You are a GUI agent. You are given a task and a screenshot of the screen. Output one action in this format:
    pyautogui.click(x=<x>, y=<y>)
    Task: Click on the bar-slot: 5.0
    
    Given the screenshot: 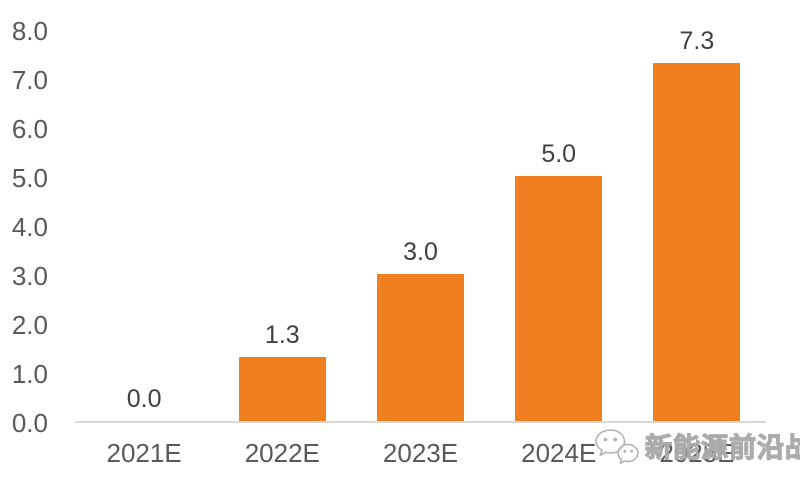 What is the action you would take?
    pyautogui.click(x=559, y=226)
    